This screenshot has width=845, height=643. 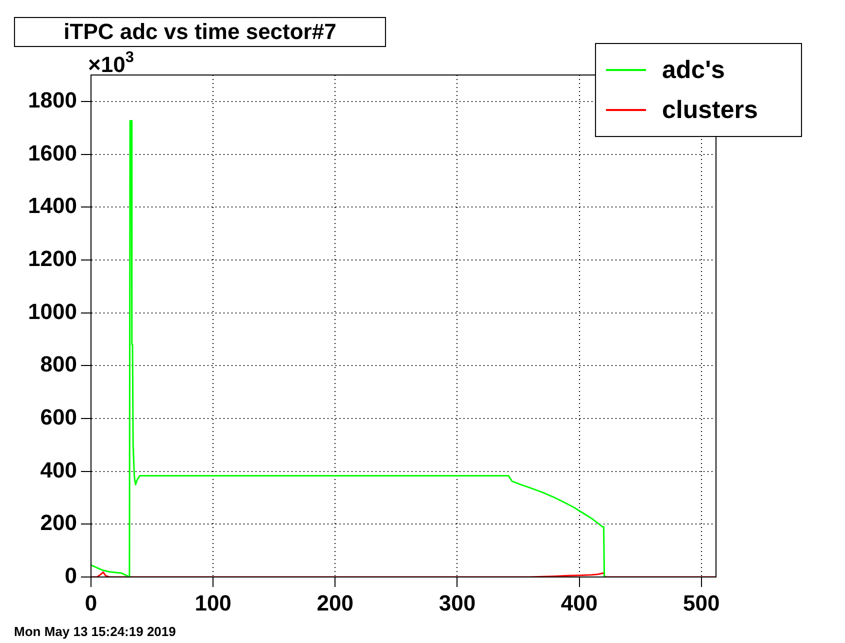 I want to click on x-tick-label: 200, so click(x=335, y=603).